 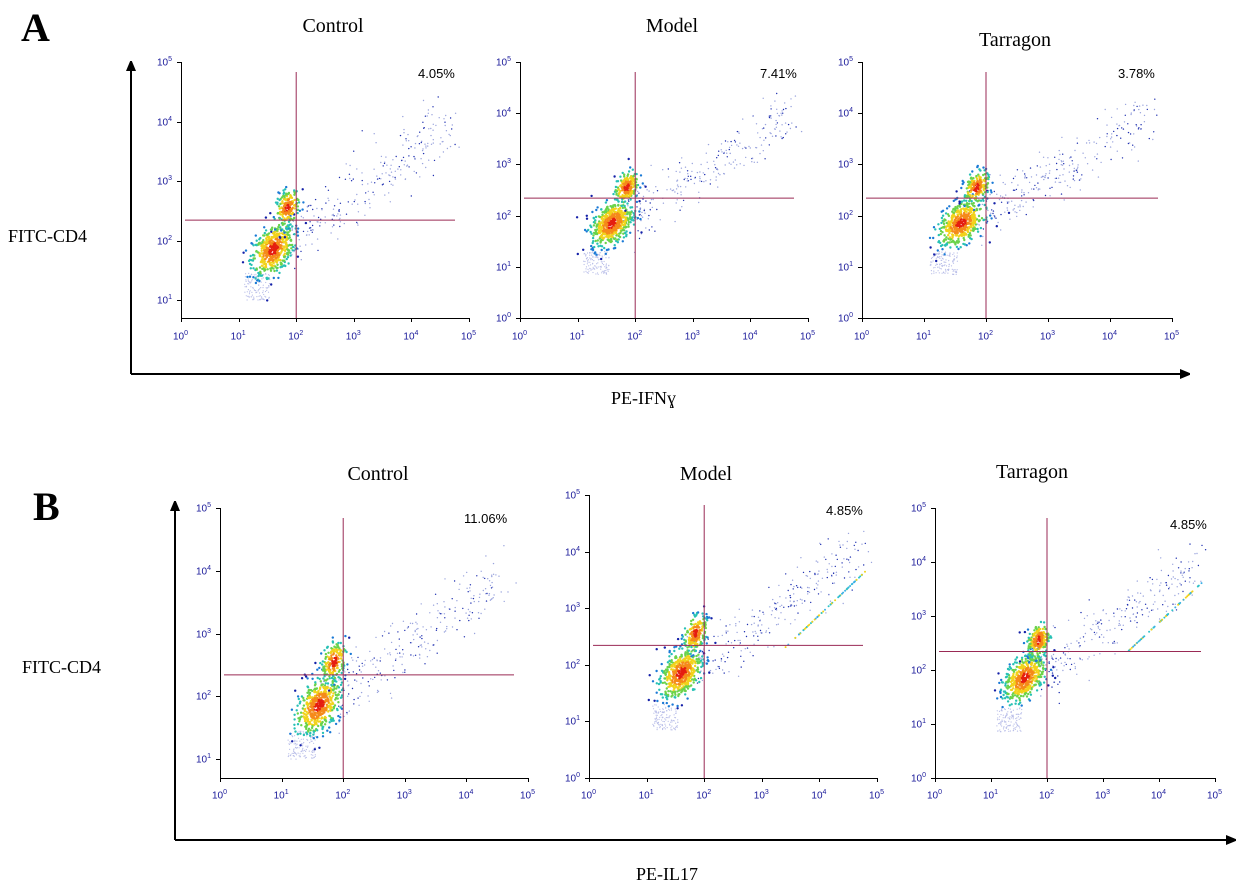 What do you see at coordinates (220, 795) in the screenshot?
I see `x-tick-label: 10⁰` at bounding box center [220, 795].